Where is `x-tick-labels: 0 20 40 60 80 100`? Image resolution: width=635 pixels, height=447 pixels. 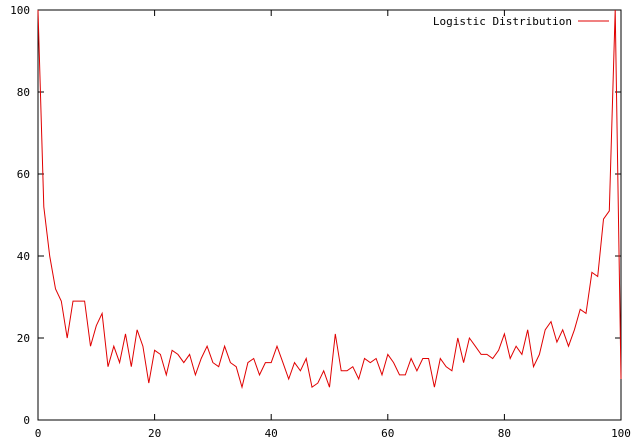 x-tick-labels: 0 20 40 60 80 100 is located at coordinates (333, 433).